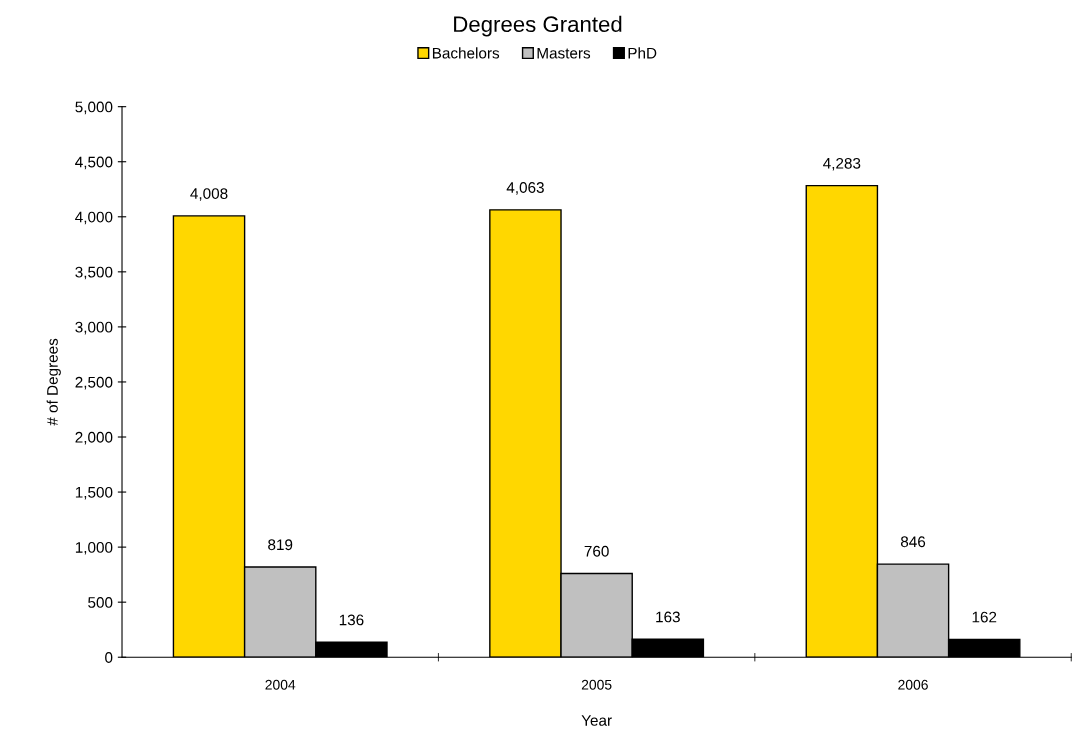 The image size is (1075, 746). What do you see at coordinates (94, 383) in the screenshot?
I see `y-tick-label: 2,500` at bounding box center [94, 383].